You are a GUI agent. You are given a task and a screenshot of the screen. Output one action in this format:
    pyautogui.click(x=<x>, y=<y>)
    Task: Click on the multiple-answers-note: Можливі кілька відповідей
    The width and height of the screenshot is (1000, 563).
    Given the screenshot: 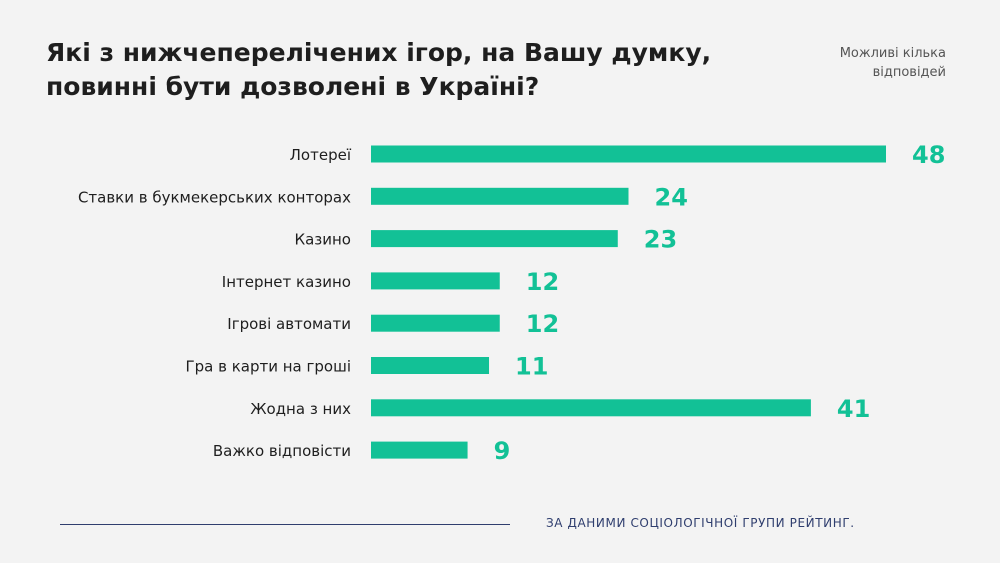 What is the action you would take?
    pyautogui.click(x=846, y=63)
    